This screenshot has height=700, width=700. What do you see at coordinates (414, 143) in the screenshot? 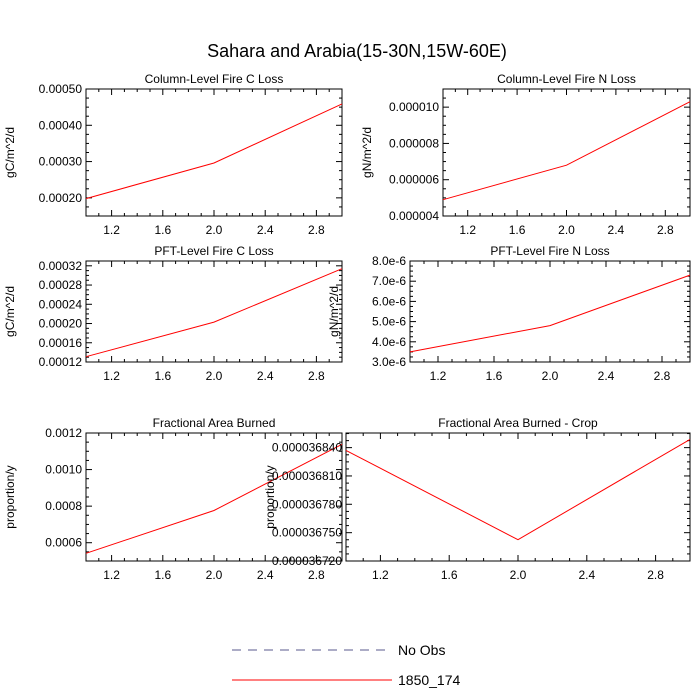
I see `y-tick-label: 0.000008` at bounding box center [414, 143].